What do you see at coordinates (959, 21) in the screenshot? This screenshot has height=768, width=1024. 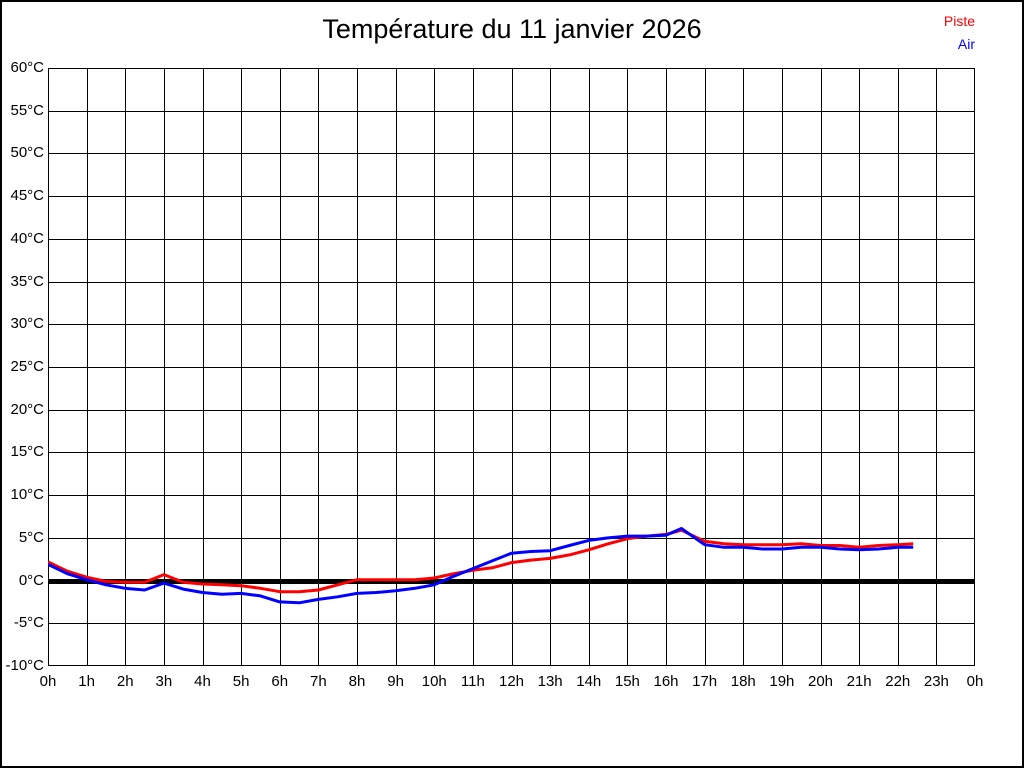 I see `legend-item-piste: Piste` at bounding box center [959, 21].